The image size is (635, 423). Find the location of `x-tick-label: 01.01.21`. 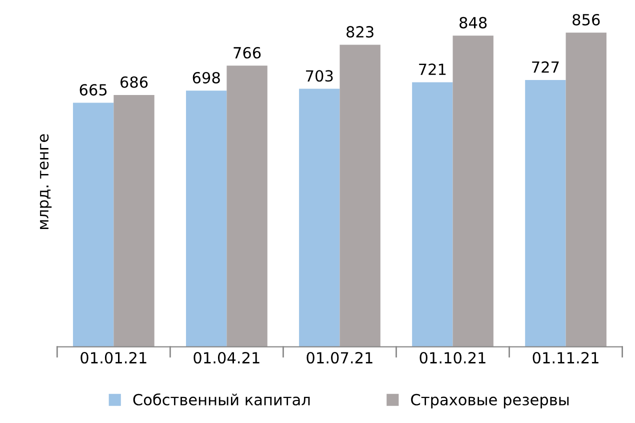

x-tick-label: 01.01.21 is located at coordinates (113, 358).